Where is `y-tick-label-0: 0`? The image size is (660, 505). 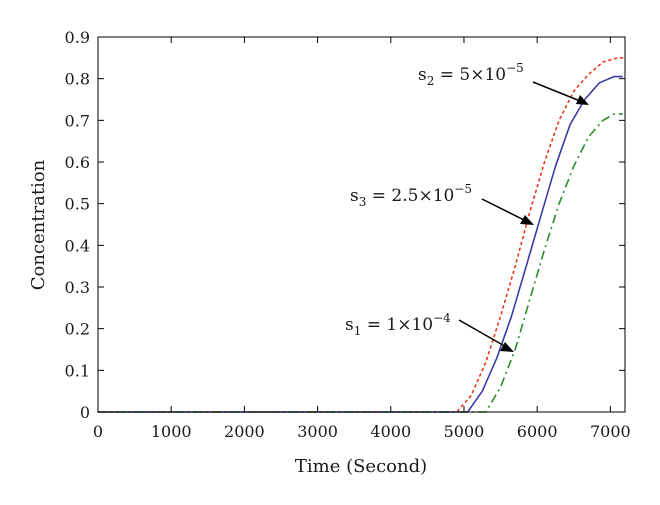
y-tick-label-0: 0 is located at coordinates (85, 412).